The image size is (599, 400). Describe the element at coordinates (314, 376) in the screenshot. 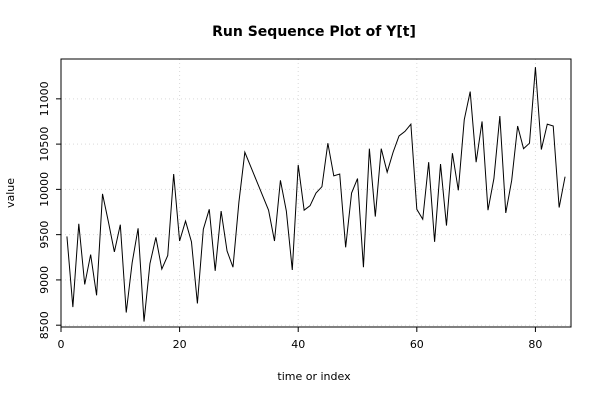

I see `x-axis-label: time or index` at that location.